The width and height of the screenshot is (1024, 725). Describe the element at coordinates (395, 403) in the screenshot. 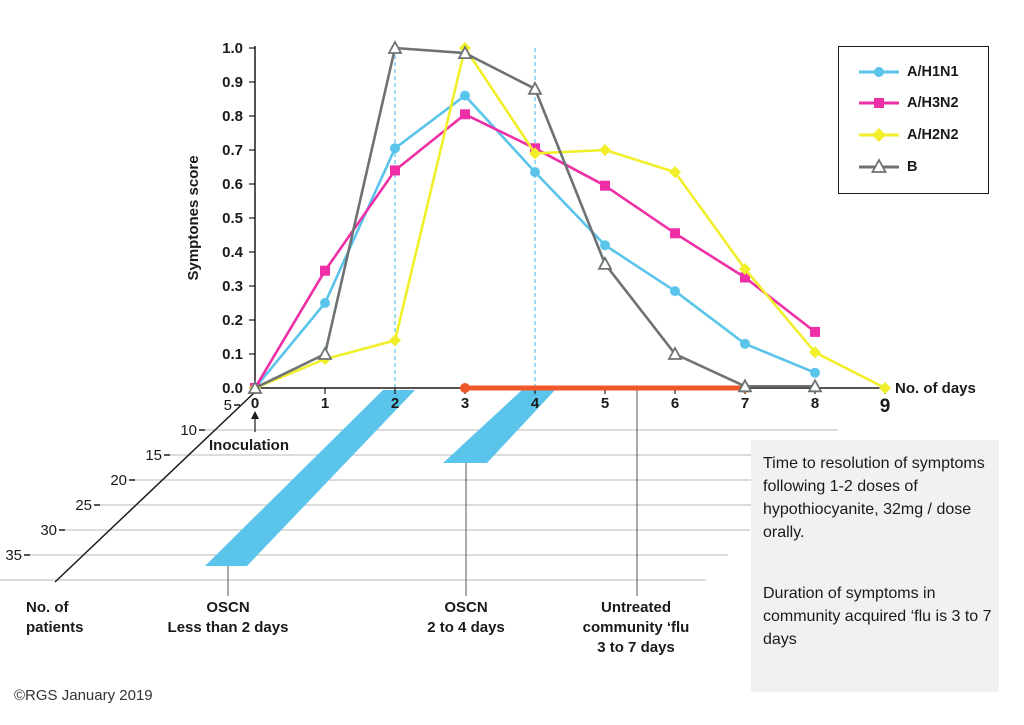

I see `x-tick-label: 2` at that location.